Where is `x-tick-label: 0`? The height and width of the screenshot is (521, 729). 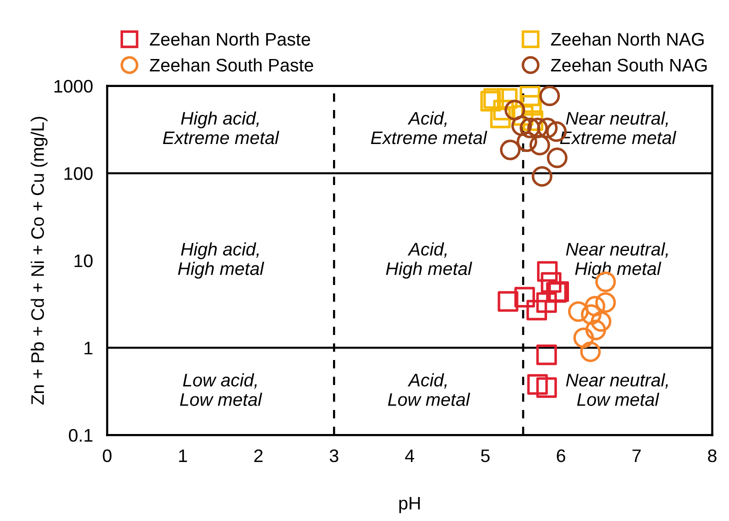
x-tick-label: 0 is located at coordinates (107, 455).